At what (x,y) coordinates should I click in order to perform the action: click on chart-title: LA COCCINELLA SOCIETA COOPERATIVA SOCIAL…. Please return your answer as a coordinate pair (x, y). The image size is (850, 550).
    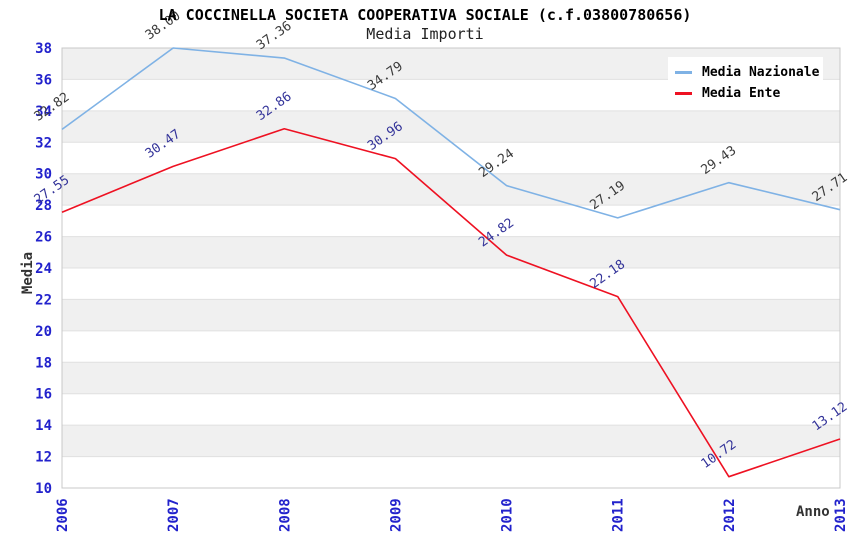
    Looking at the image, I should click on (425, 15).